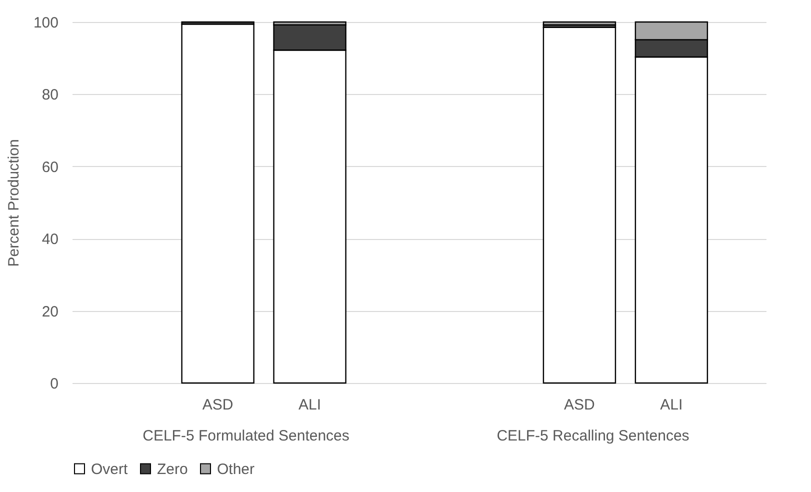 The width and height of the screenshot is (811, 492). Describe the element at coordinates (54, 384) in the screenshot. I see `y-tick-label: 0` at that location.